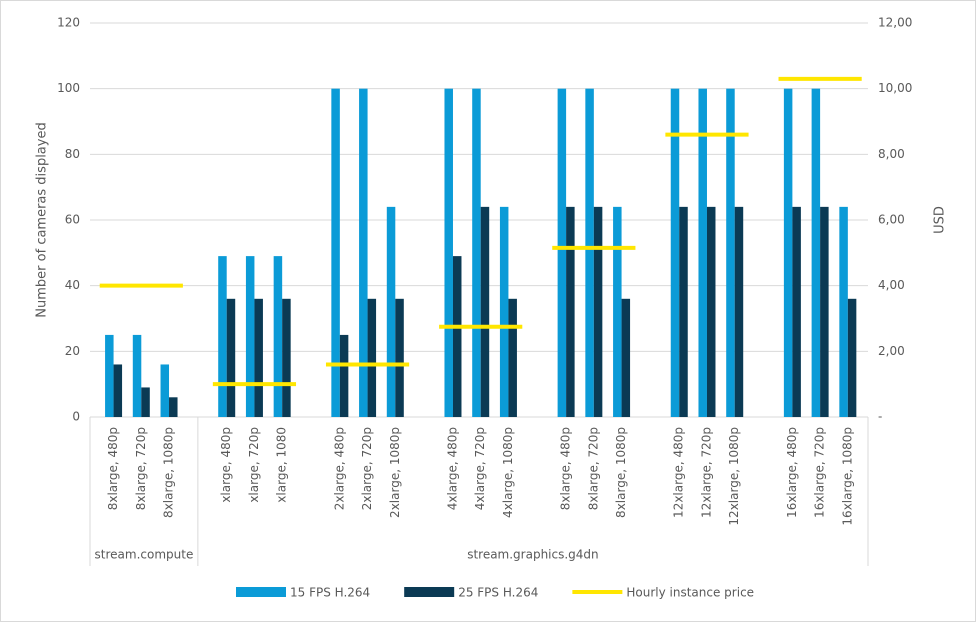 The height and width of the screenshot is (622, 976). I want to click on y-tick-label: 60, so click(72, 220).